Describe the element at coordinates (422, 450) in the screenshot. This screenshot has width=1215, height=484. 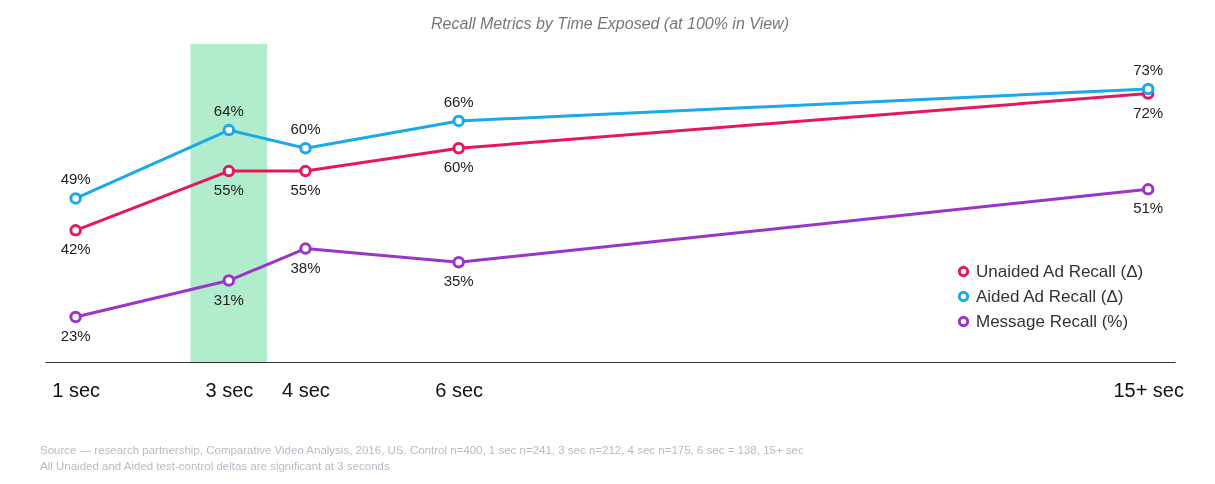
I see `source-note: Source — research partnership, Comparative Video Analysis, 2016, US. Control n=400, 1 sec n=241, 3 sec n=212, 4 sec n=175, 6 sec = 138, 15+ sec` at that location.